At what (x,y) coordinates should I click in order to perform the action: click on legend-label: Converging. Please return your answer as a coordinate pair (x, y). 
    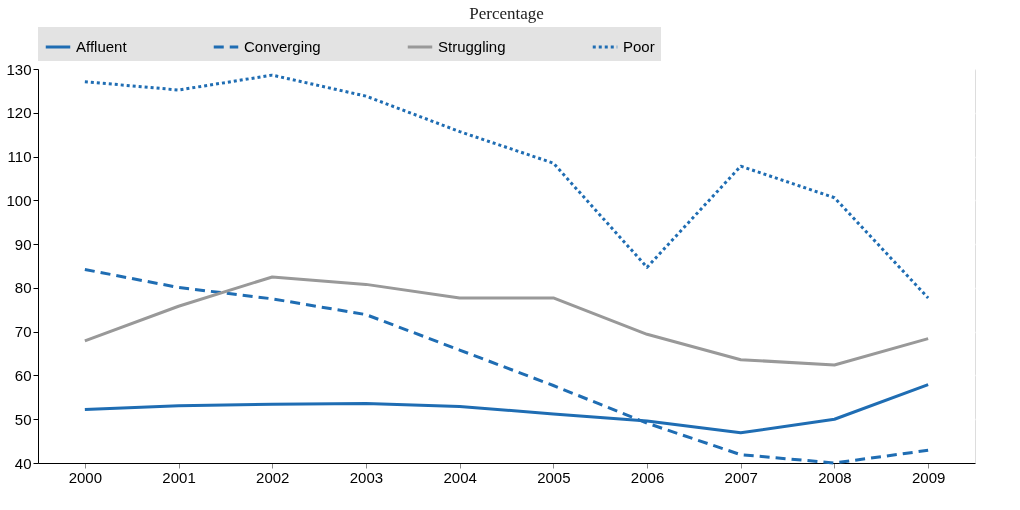
    Looking at the image, I should click on (282, 46).